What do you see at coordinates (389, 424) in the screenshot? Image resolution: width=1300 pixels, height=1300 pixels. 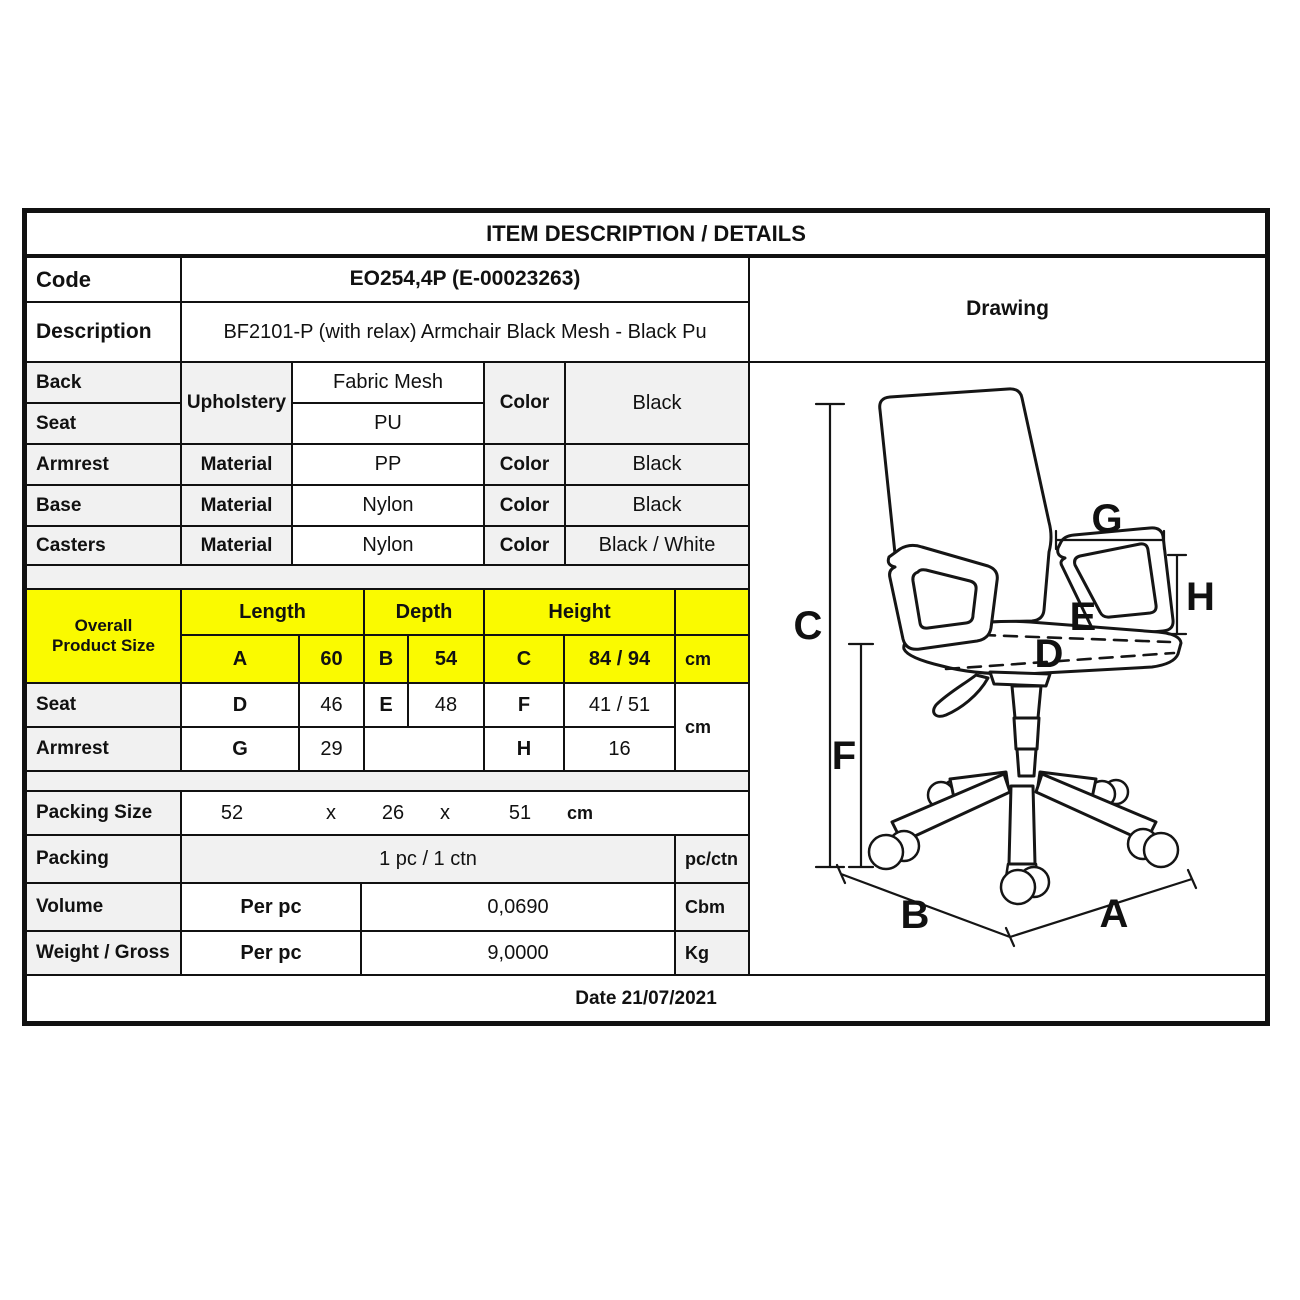 I see `seat-material-value: PU` at bounding box center [389, 424].